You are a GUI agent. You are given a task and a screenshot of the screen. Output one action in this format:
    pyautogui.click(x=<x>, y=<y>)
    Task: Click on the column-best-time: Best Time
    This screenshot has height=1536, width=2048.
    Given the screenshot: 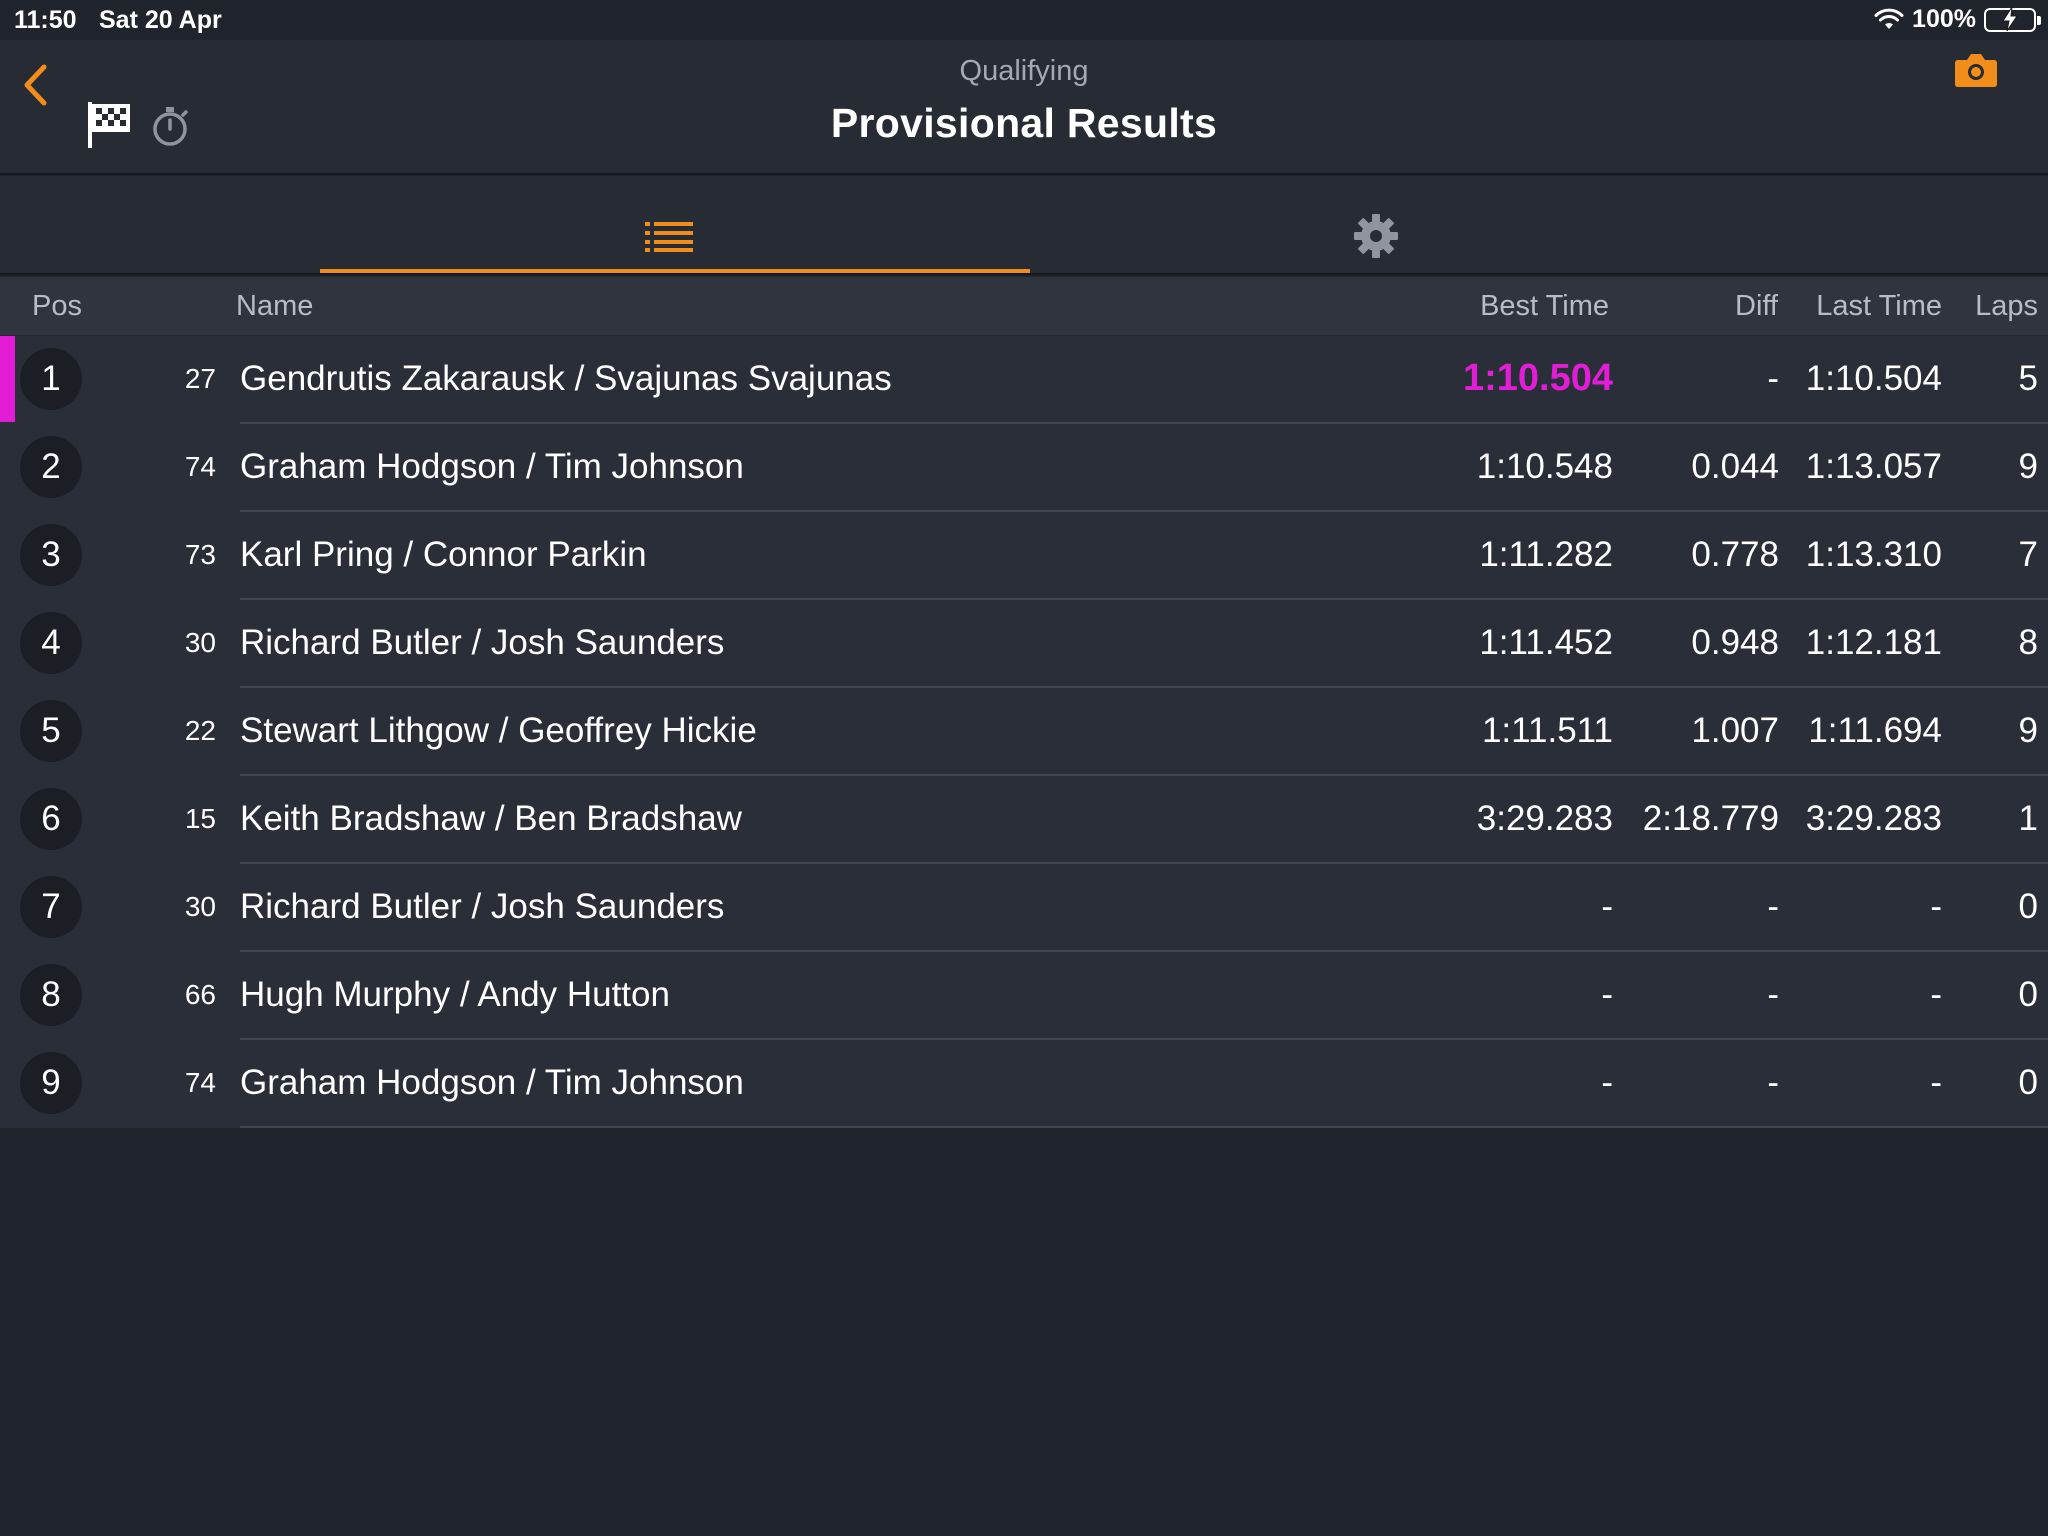 What is the action you would take?
    pyautogui.click(x=1544, y=306)
    